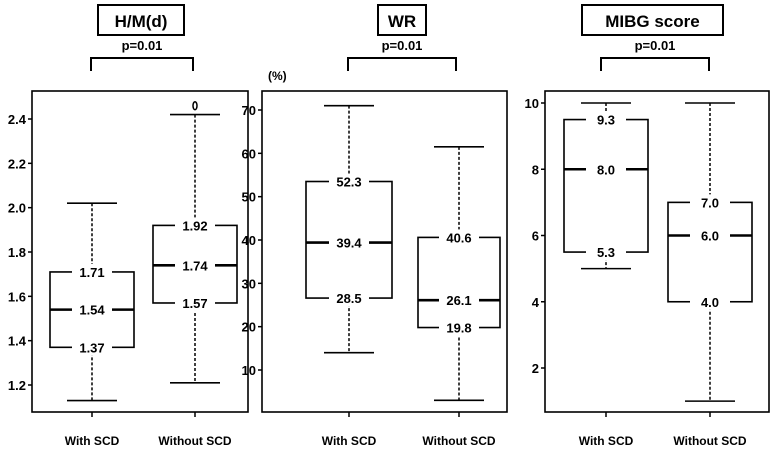  I want to click on y-axis-label: (%), so click(277, 76).